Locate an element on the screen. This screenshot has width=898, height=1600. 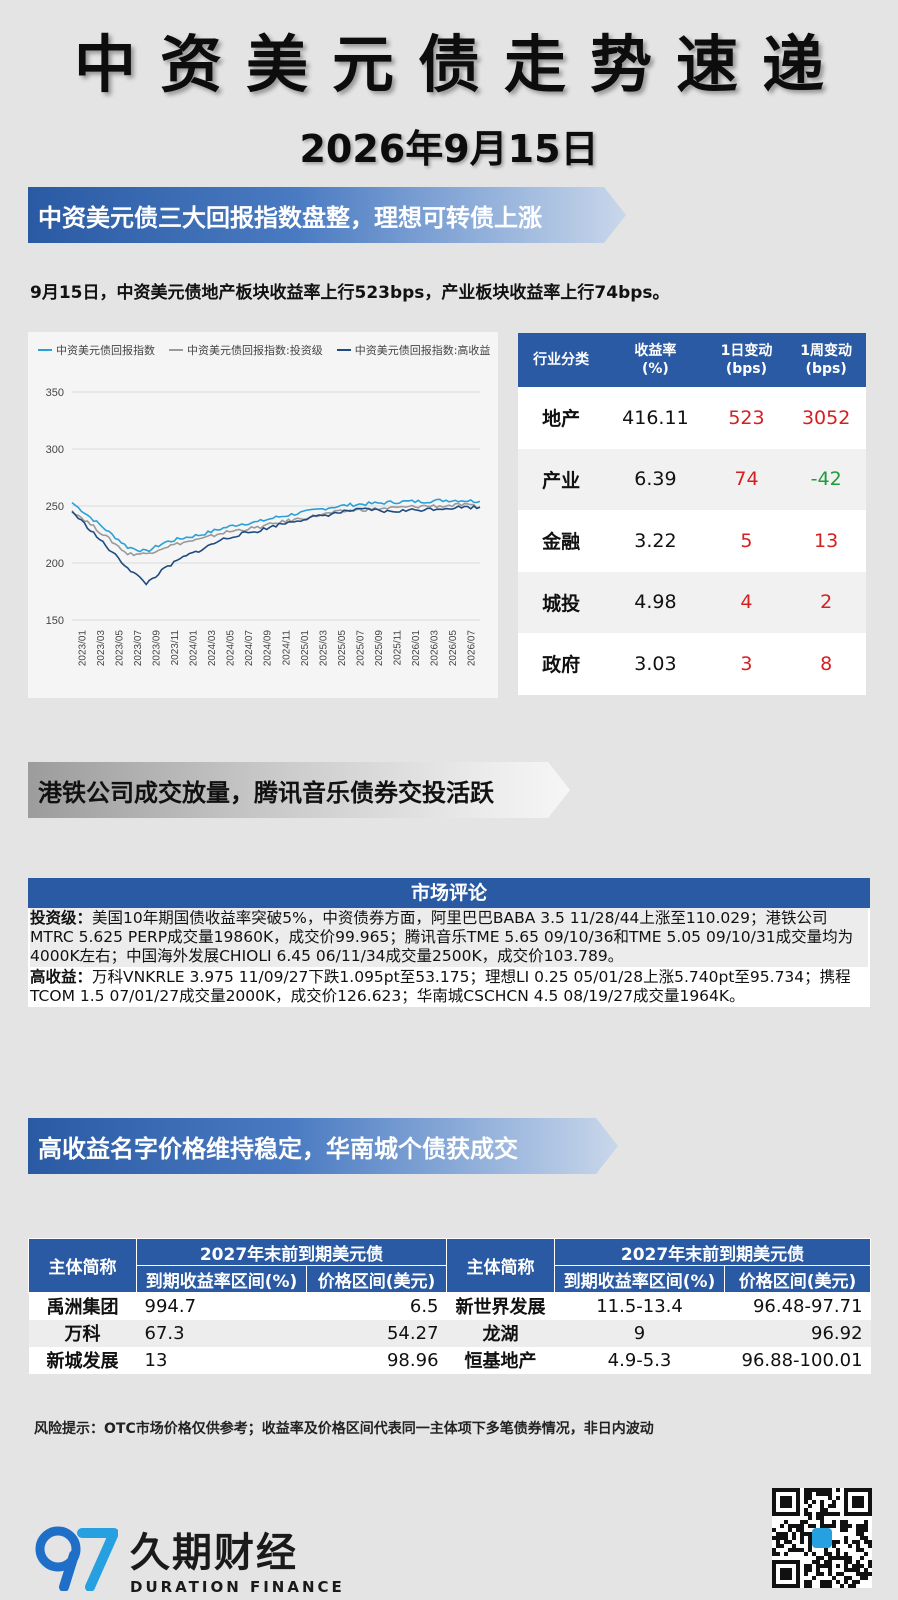
x-tick-label: 2026/05 is located at coordinates (453, 648).